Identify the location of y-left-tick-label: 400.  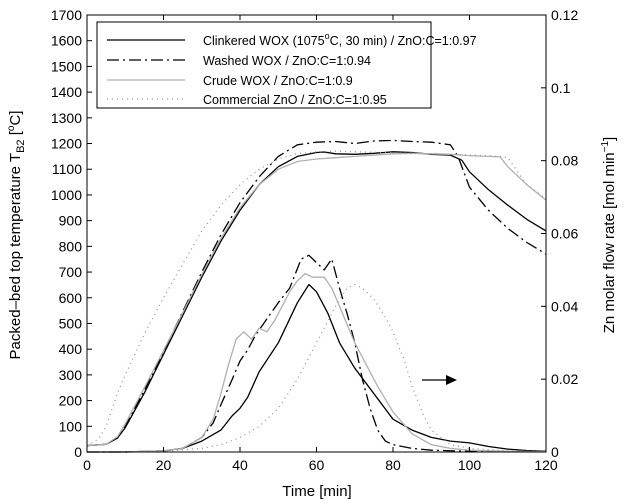
(71, 349).